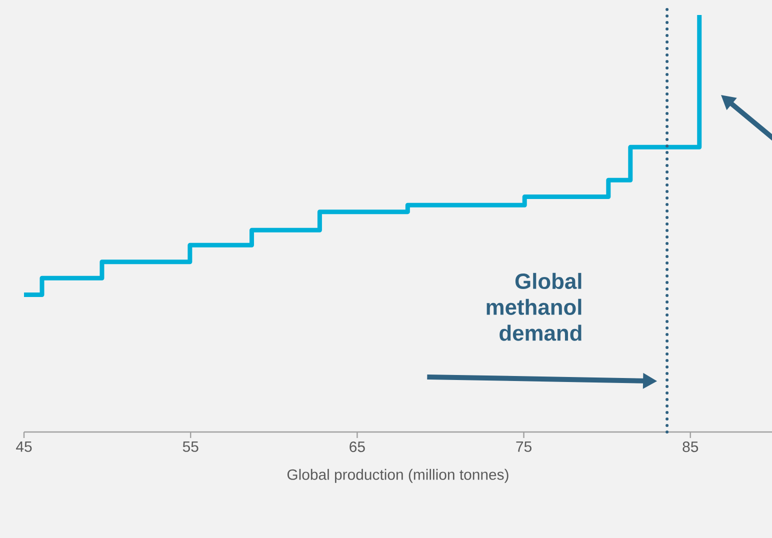  I want to click on x-tick-label: 75, so click(524, 447).